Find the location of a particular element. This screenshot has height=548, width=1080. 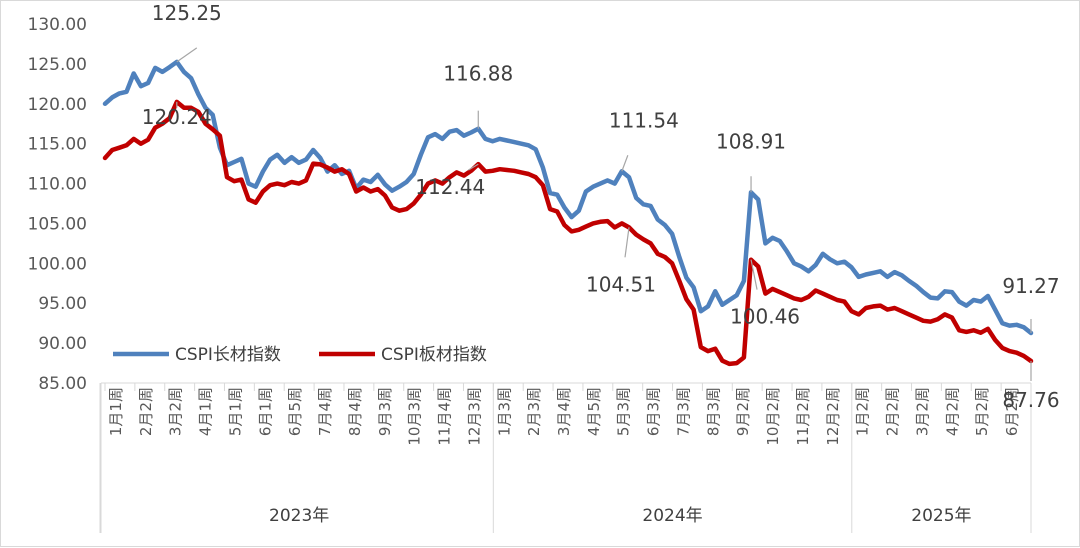

x-tick-label: 7月3周 is located at coordinates (683, 411).